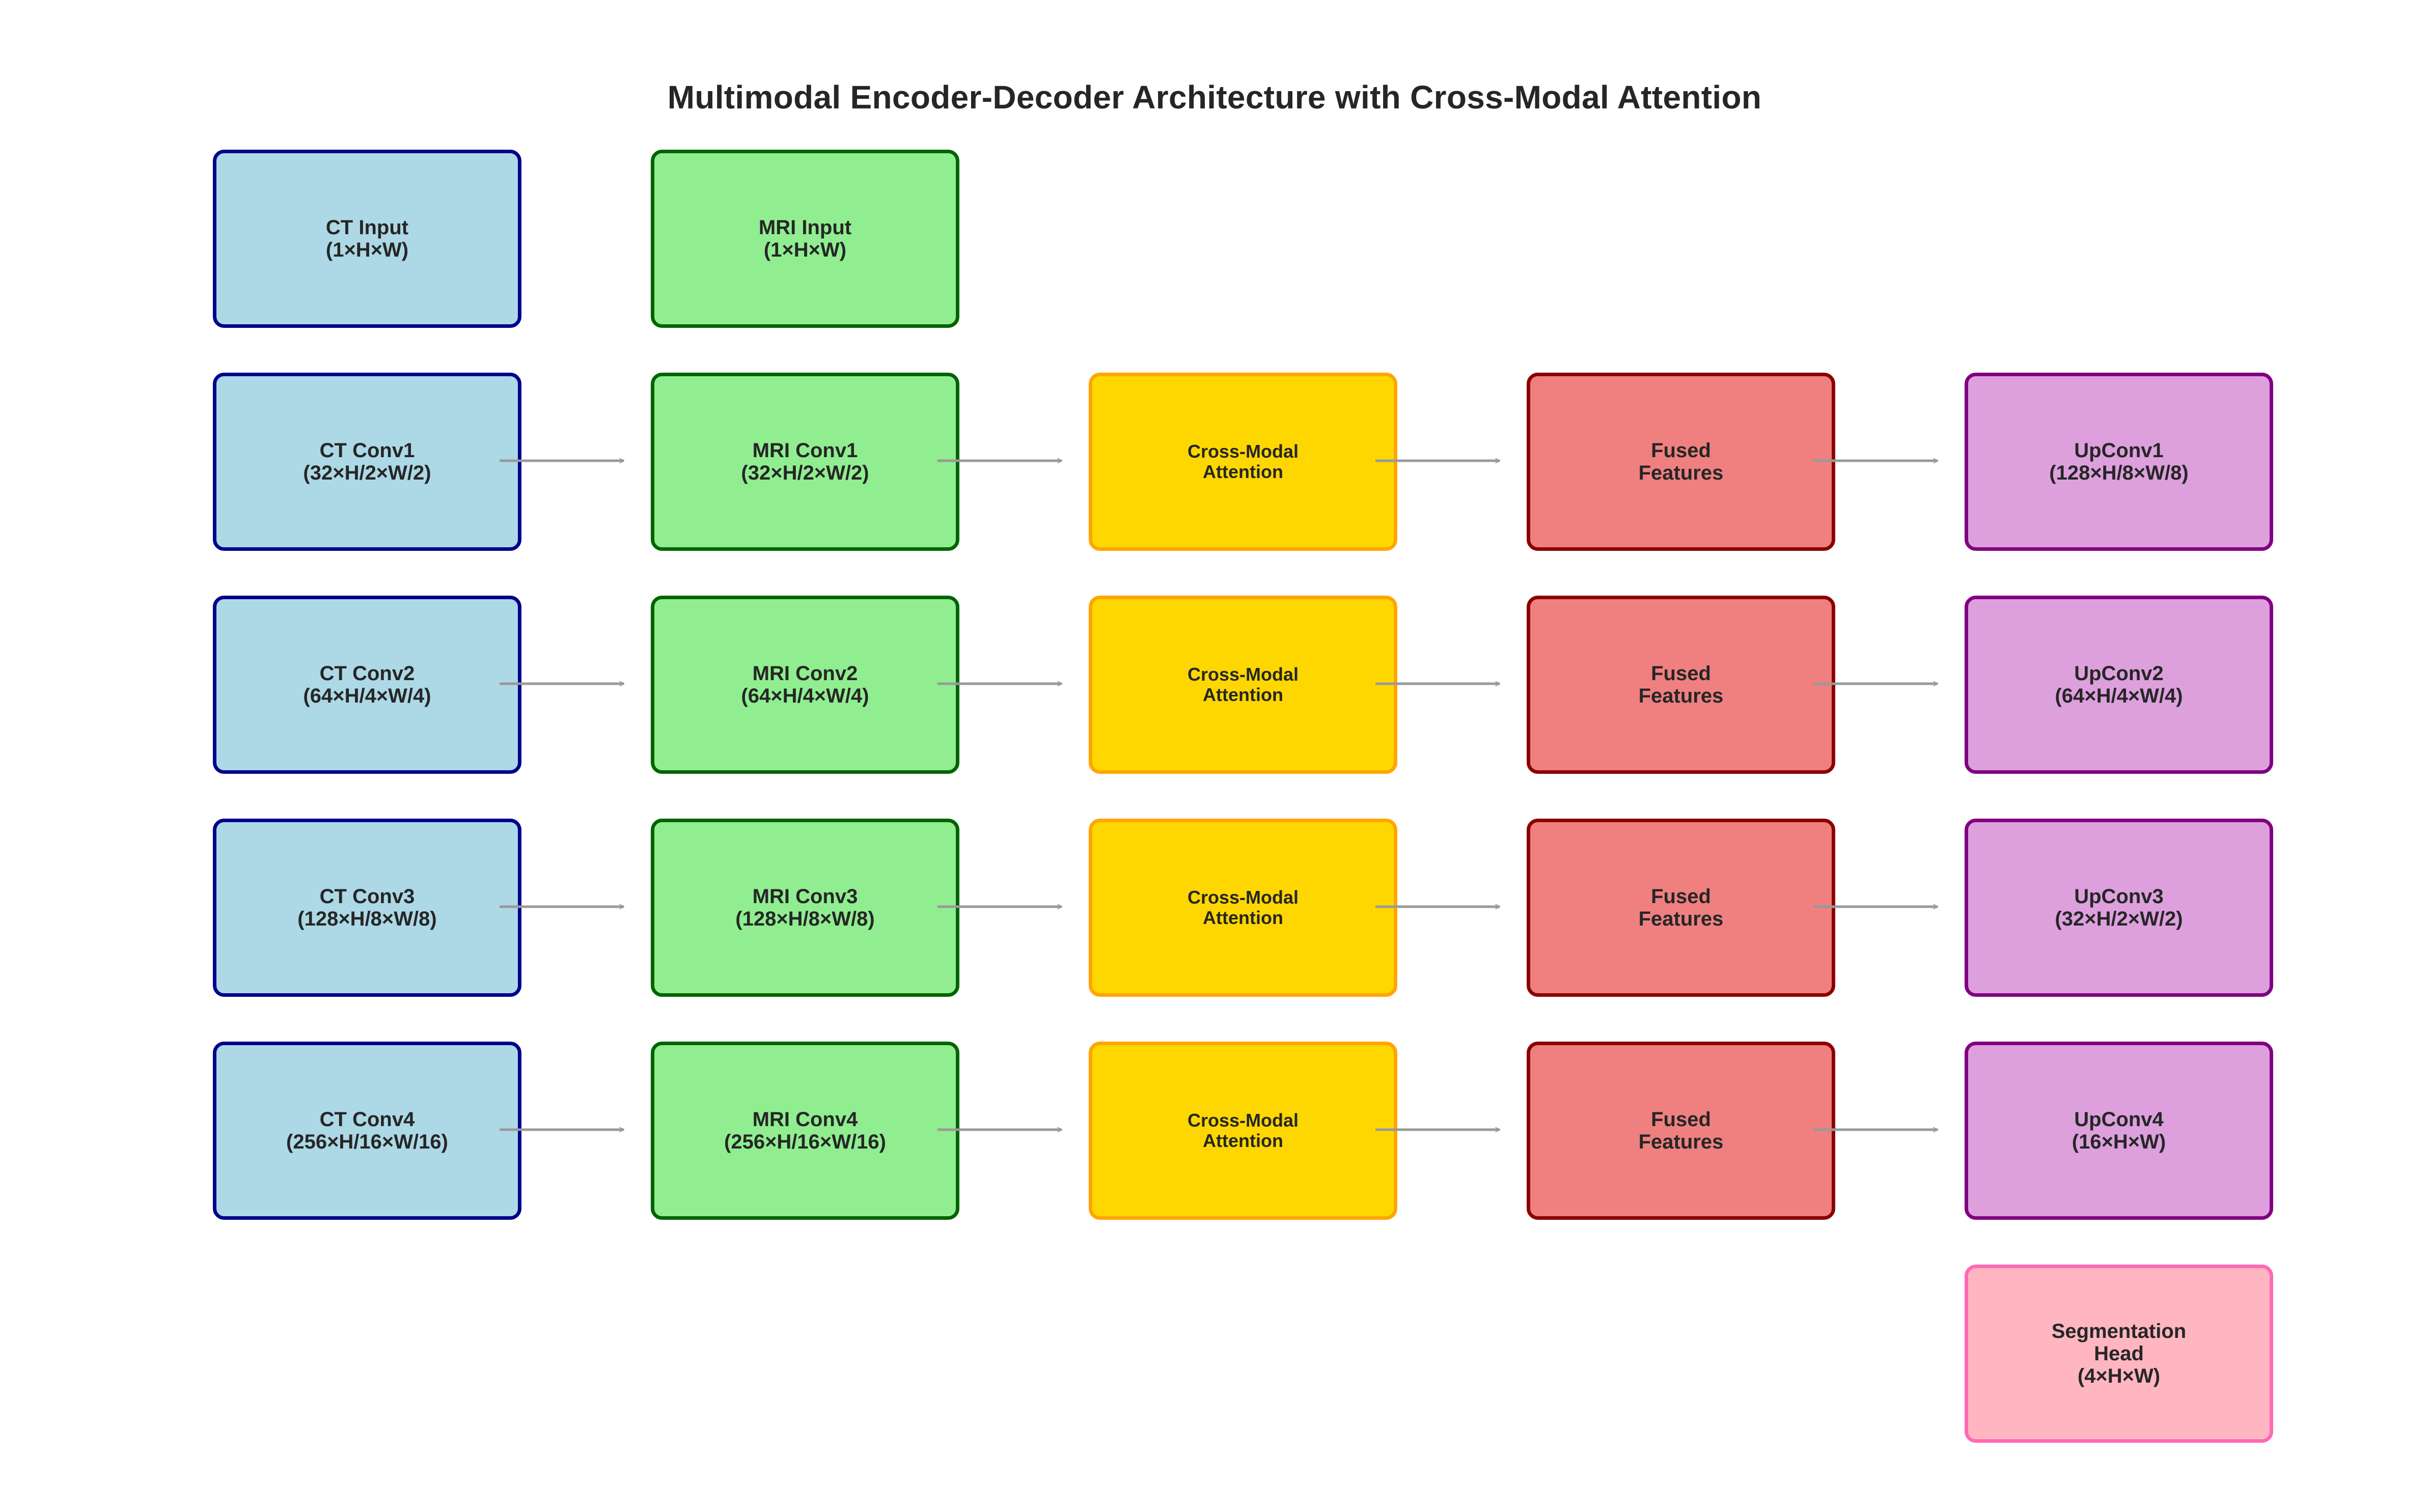  I want to click on ct-conv1-box: CT Conv1 (32×H/2×W/2), so click(367, 462).